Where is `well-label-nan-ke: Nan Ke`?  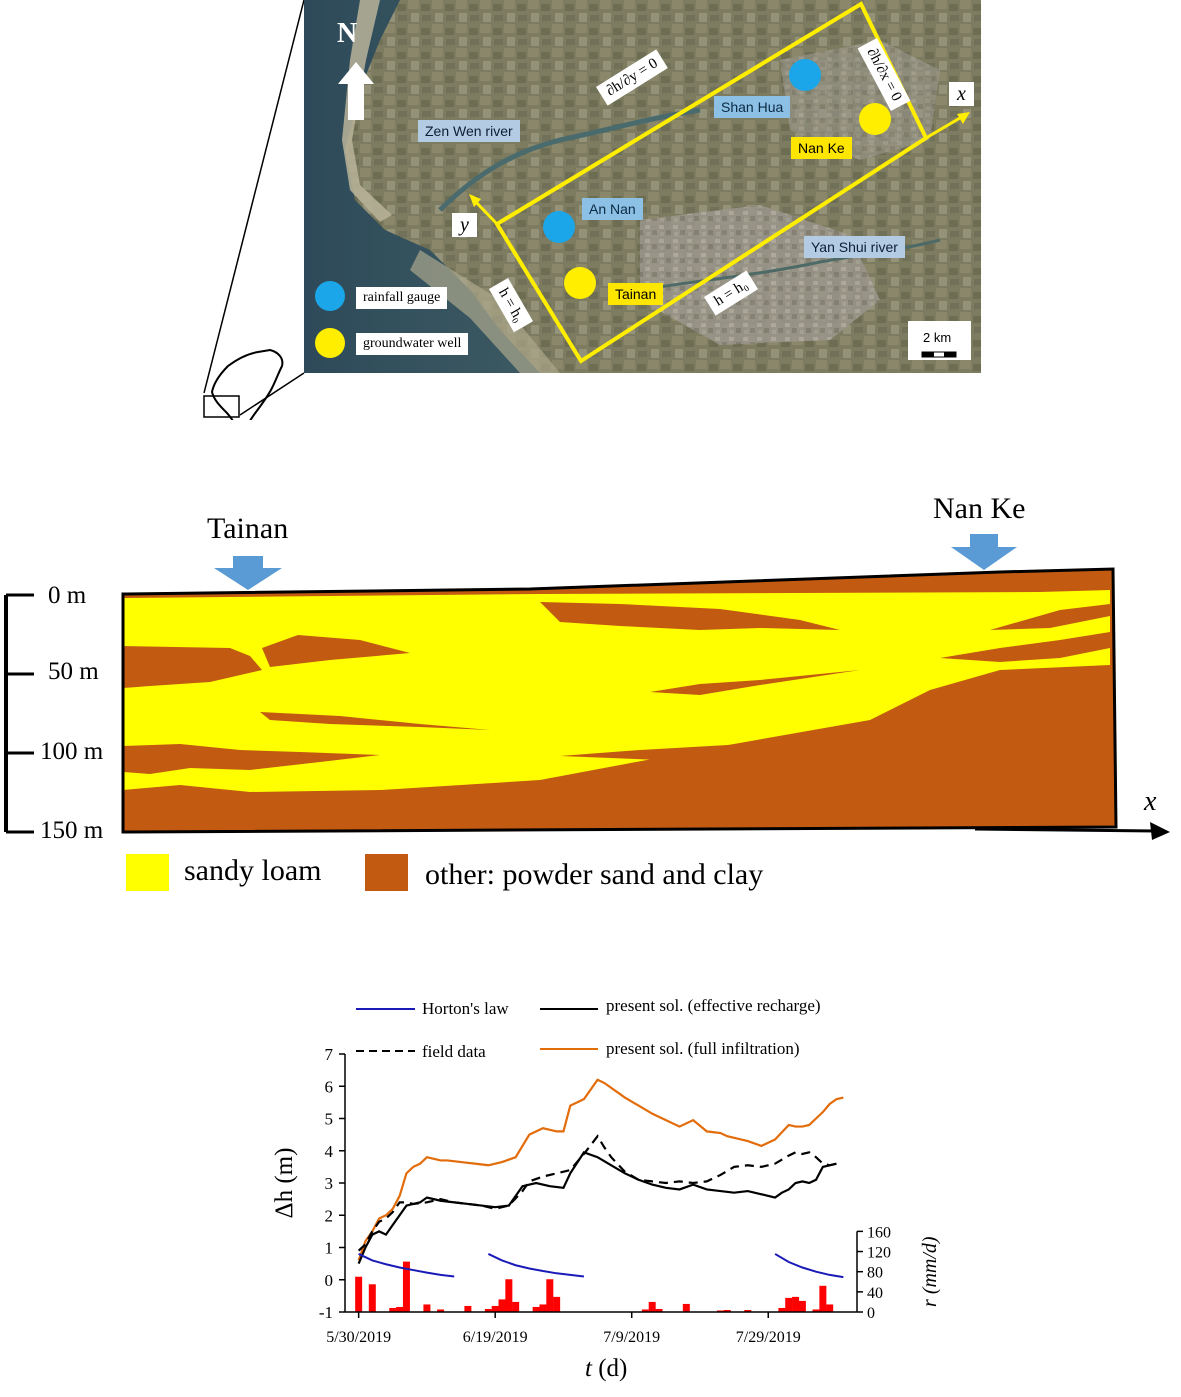 well-label-nan-ke: Nan Ke is located at coordinates (821, 148).